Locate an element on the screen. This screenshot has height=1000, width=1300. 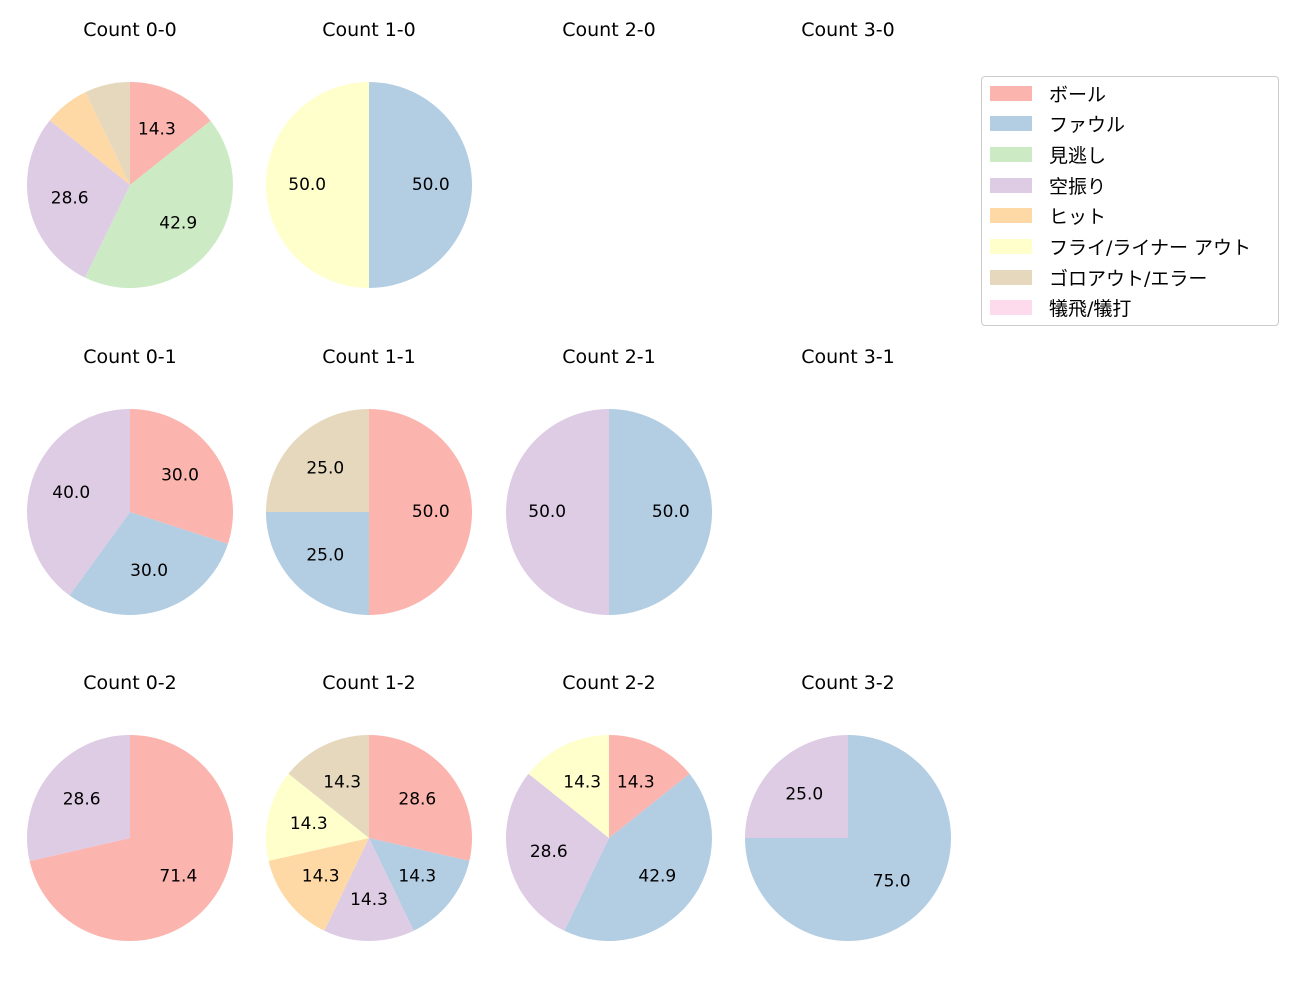
pie-chart: Count 2-1 50.0 50.0 is located at coordinates (609, 480).